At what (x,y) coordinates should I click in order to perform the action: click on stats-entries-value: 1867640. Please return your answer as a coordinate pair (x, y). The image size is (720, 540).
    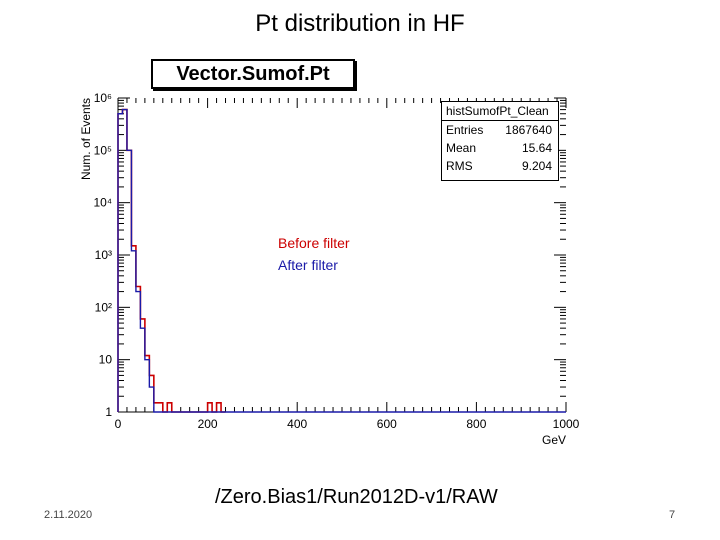
    Looking at the image, I should click on (528, 130).